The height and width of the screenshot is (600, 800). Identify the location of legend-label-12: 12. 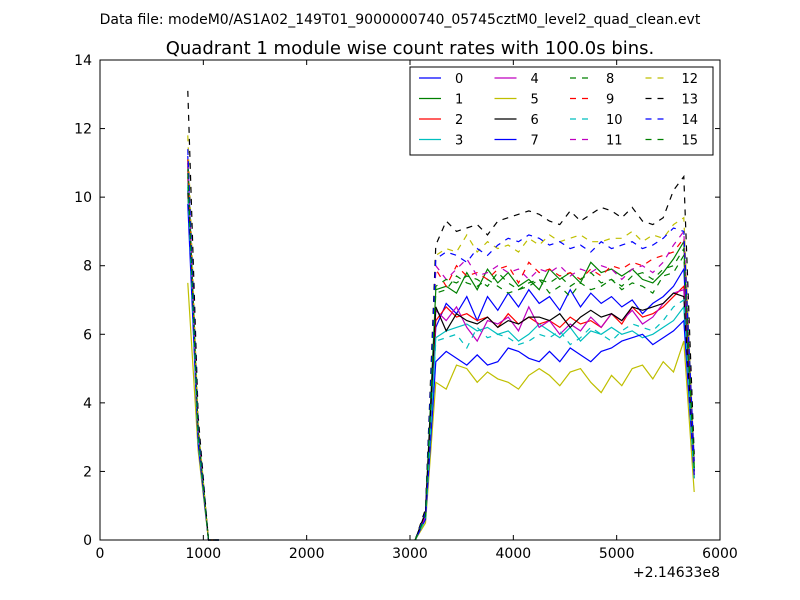
(690, 79).